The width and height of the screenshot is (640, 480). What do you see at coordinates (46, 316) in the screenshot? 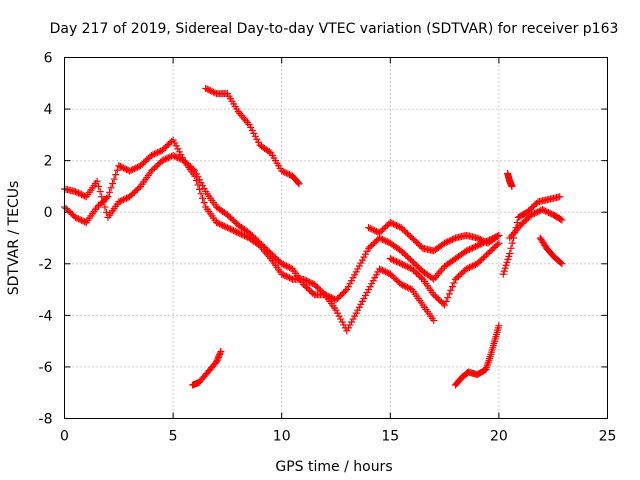
I see `y-tick-label: -4` at bounding box center [46, 316].